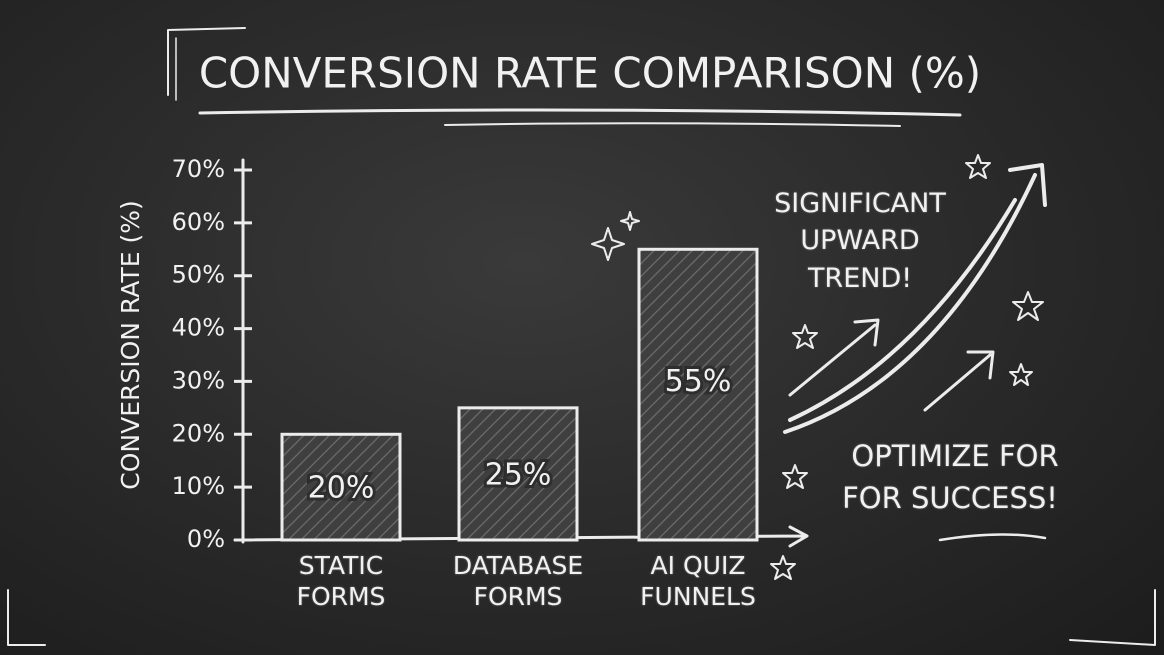  What do you see at coordinates (992, 537) in the screenshot?
I see `annotation-underline` at bounding box center [992, 537].